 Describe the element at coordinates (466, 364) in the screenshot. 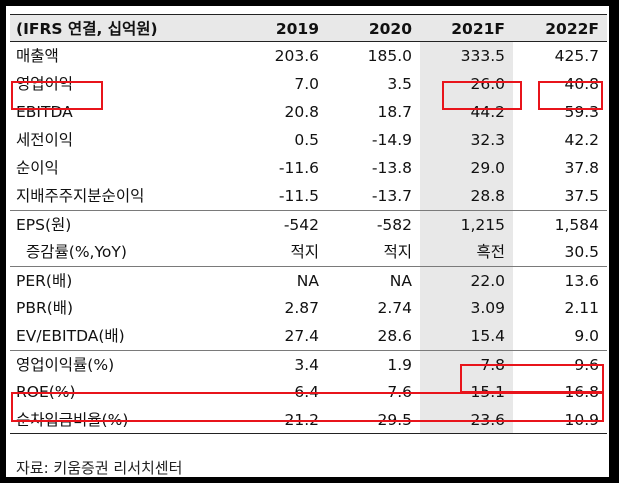

I see `operating-margin-2021f: 7.8` at that location.